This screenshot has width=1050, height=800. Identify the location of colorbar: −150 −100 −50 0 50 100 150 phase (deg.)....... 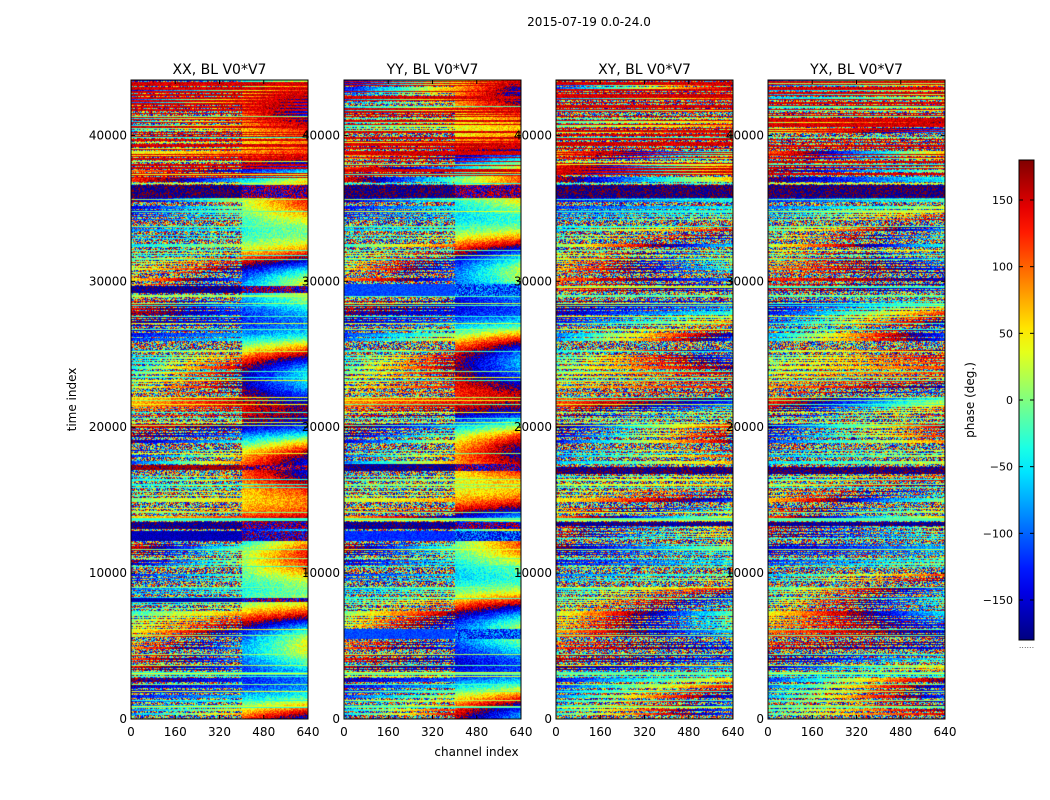
(999, 404).